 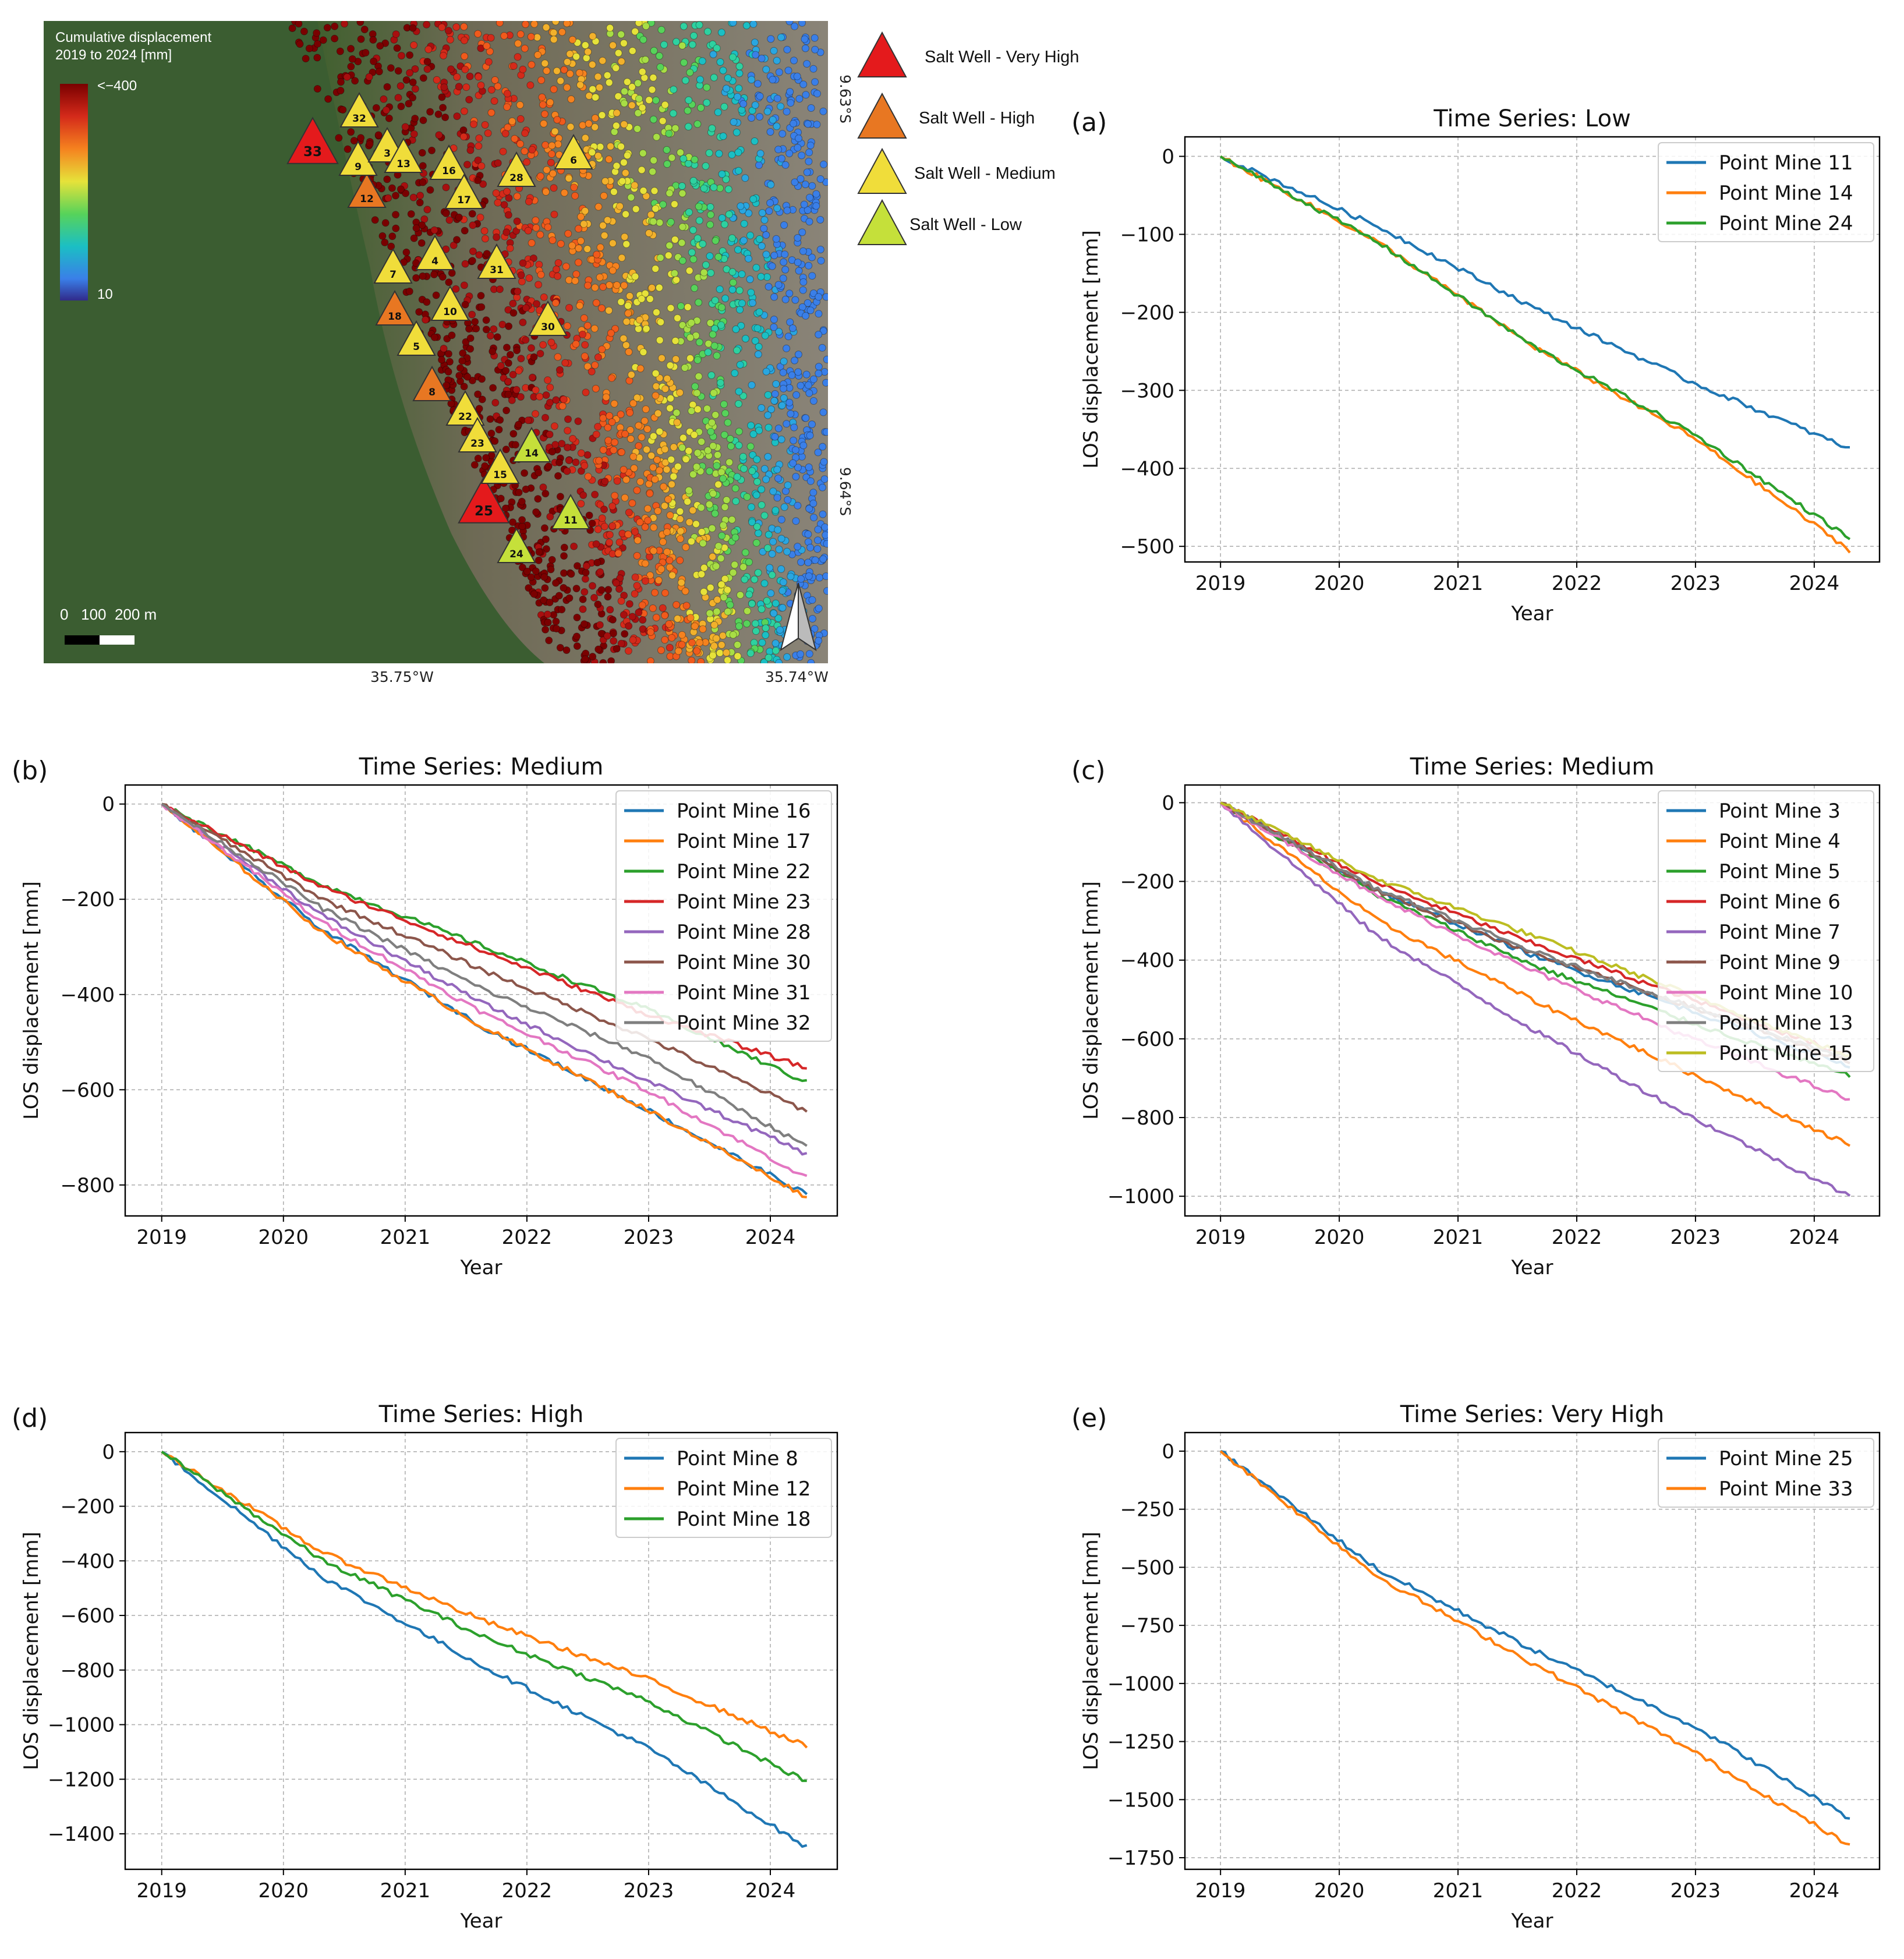 I want to click on salt-well-6-label: 6, so click(x=573, y=161).